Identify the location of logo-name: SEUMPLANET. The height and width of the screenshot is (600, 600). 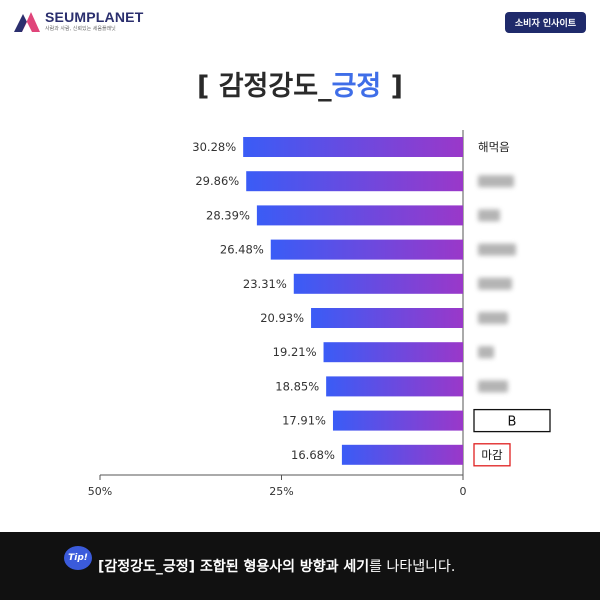
(94, 17).